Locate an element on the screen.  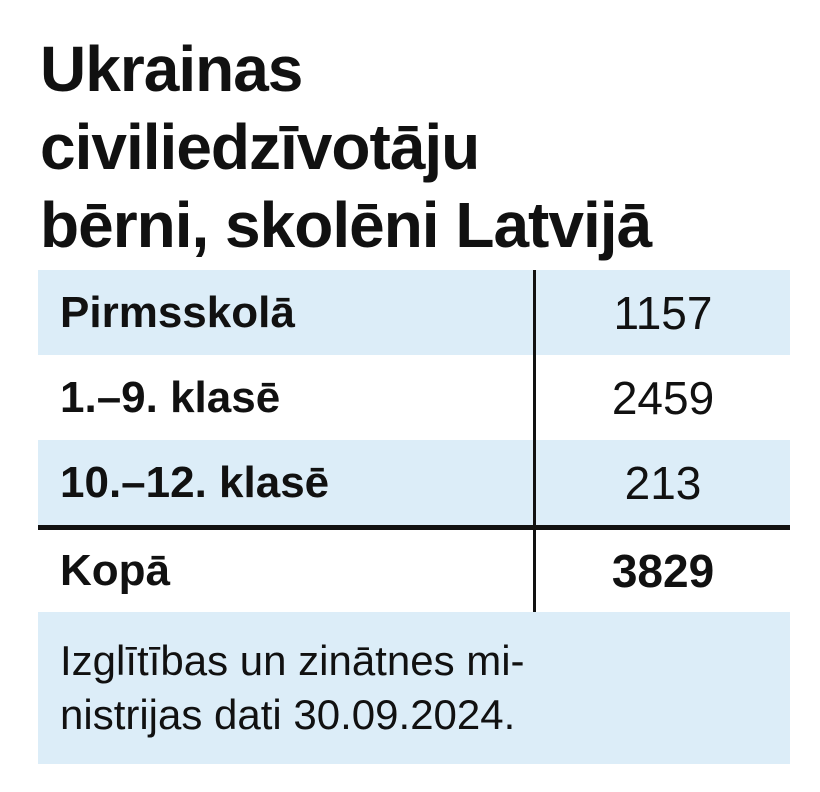
separator is located at coordinates (414, 527).